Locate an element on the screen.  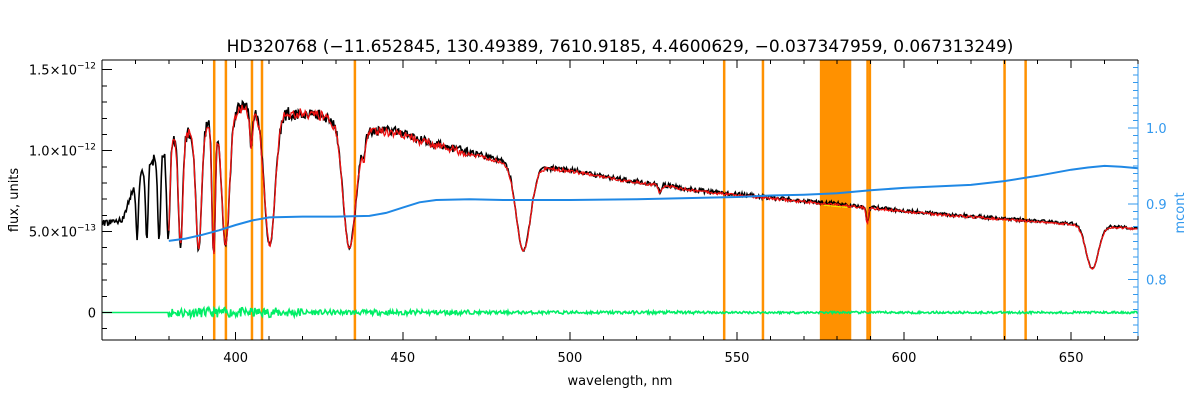
y-tick-label: 1.5×10⁻¹² is located at coordinates (62, 70).